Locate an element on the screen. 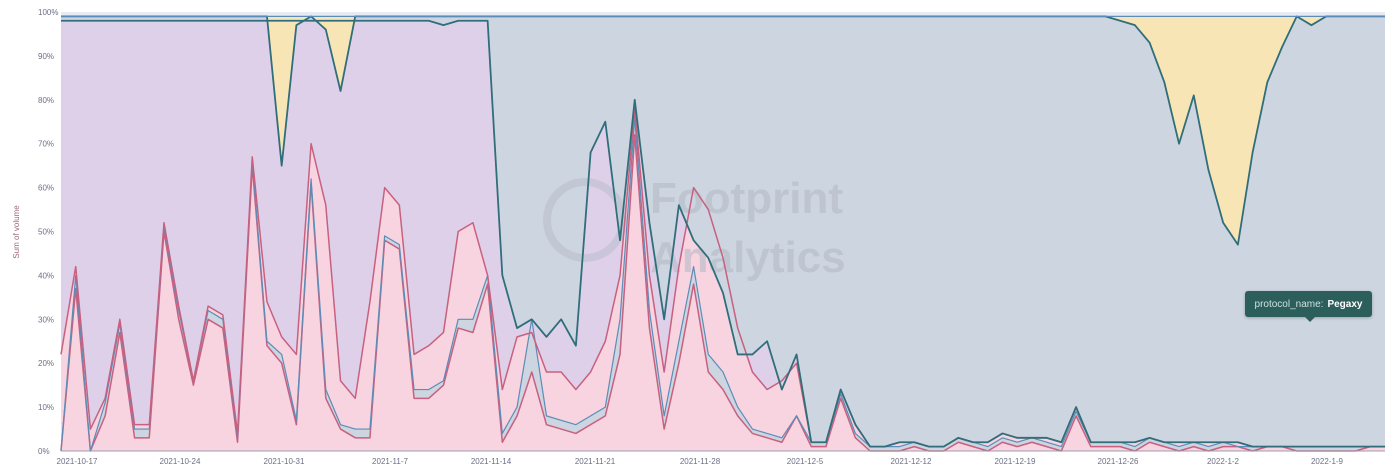 The height and width of the screenshot is (467, 1400). x-tick-label: 2021-10-17 is located at coordinates (77, 461).